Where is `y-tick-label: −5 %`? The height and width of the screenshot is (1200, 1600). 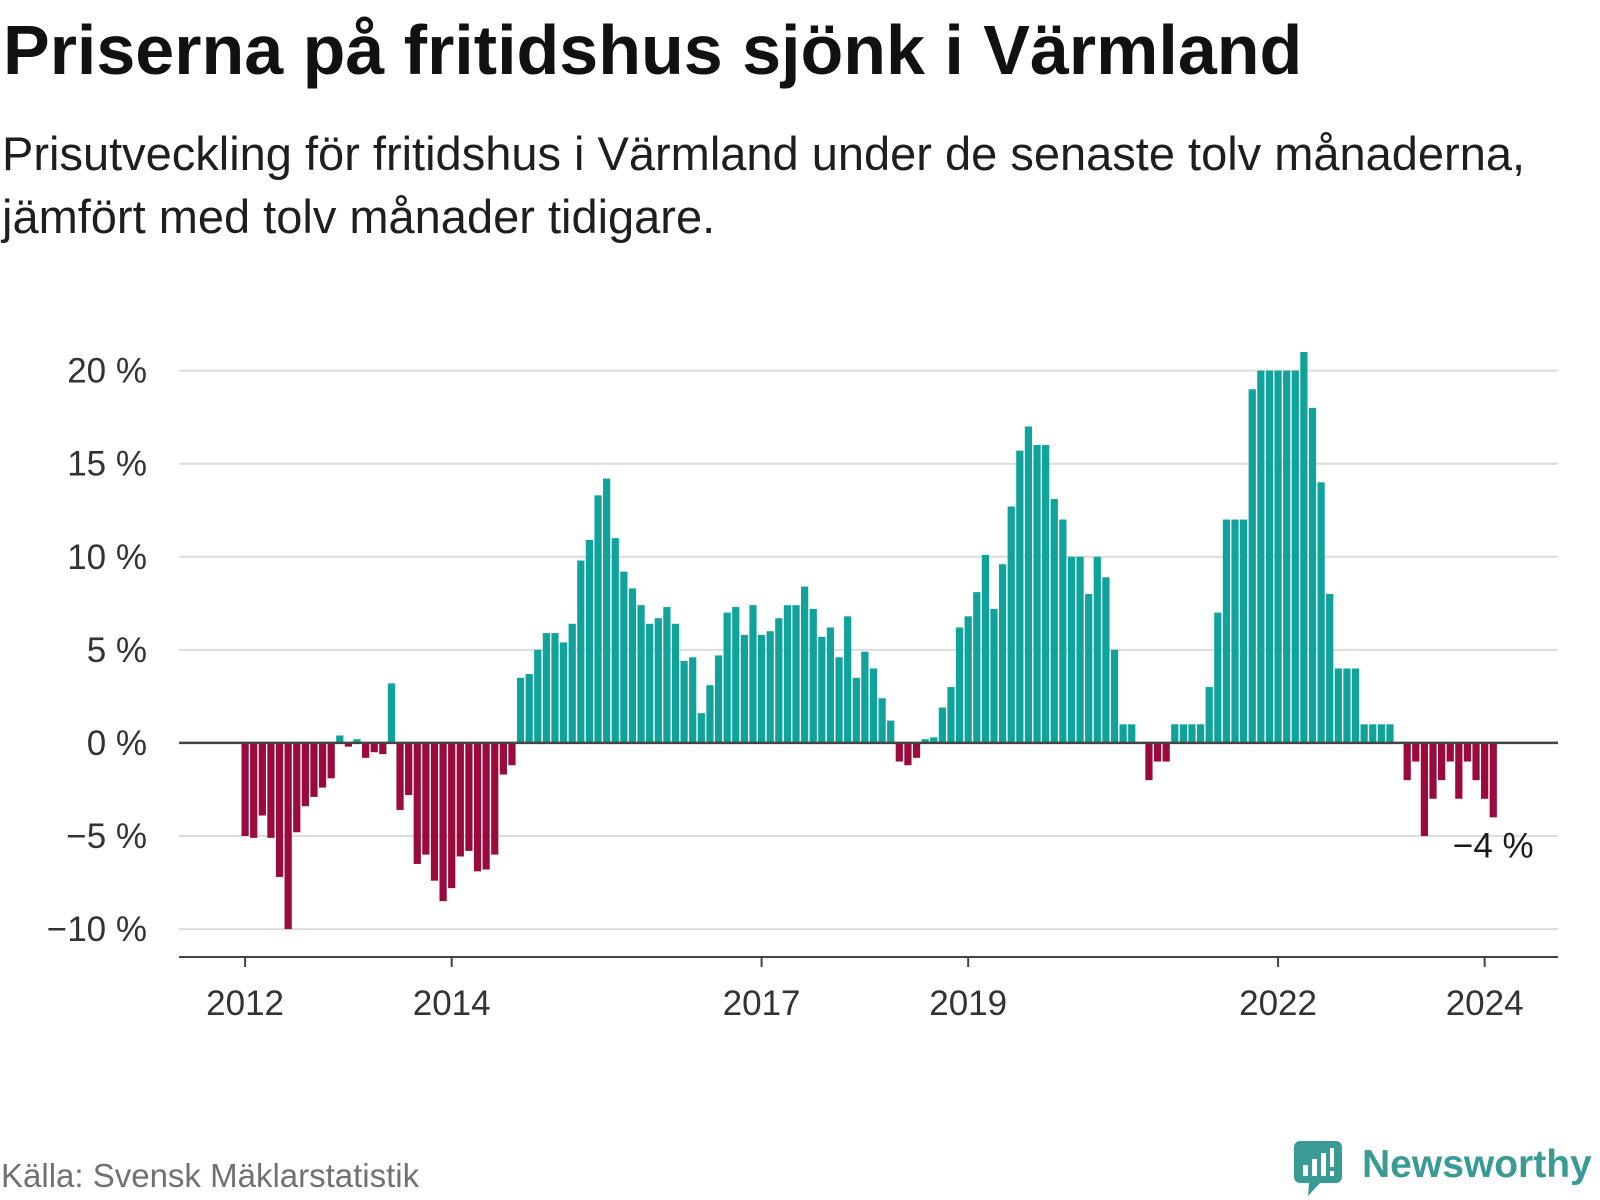 y-tick-label: −5 % is located at coordinates (106, 836).